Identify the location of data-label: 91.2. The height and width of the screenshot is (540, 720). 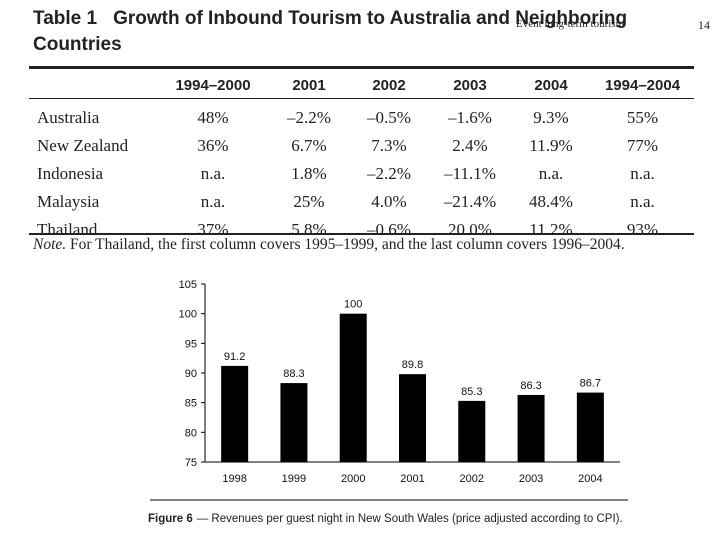
(234, 357).